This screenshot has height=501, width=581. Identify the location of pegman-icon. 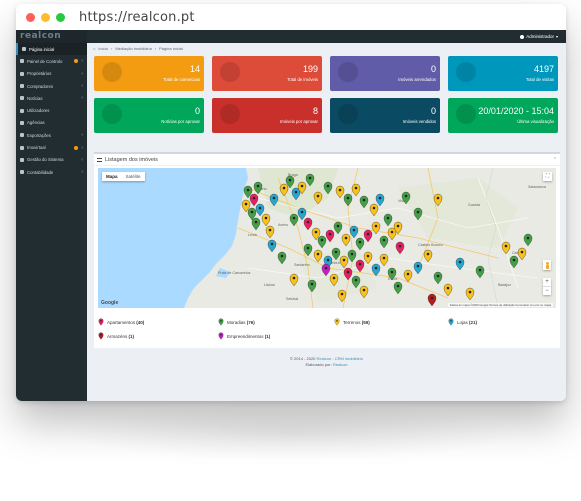
(547, 265).